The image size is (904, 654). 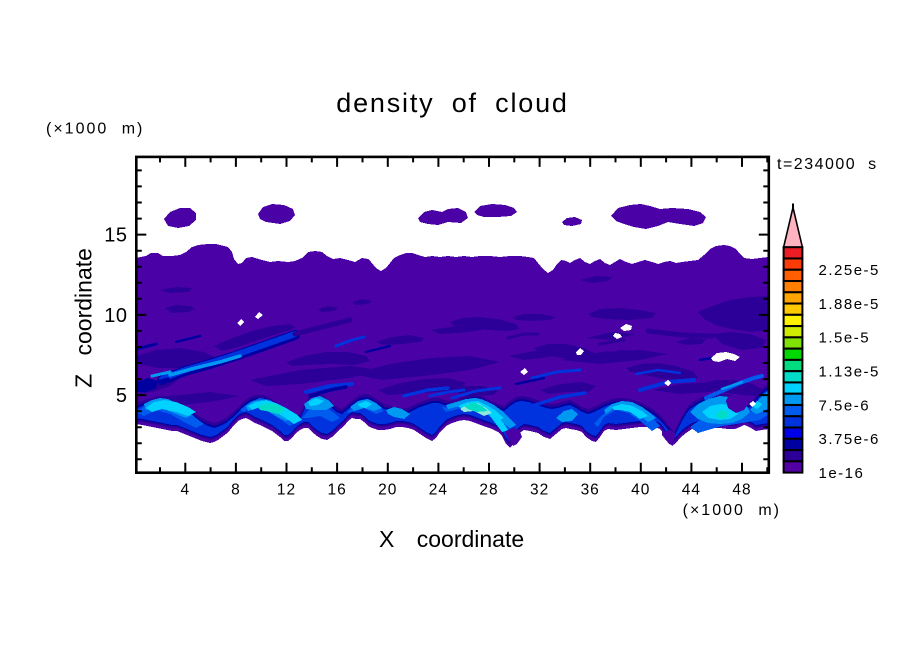 I want to click on svg-text: 1e-16, so click(x=842, y=473).